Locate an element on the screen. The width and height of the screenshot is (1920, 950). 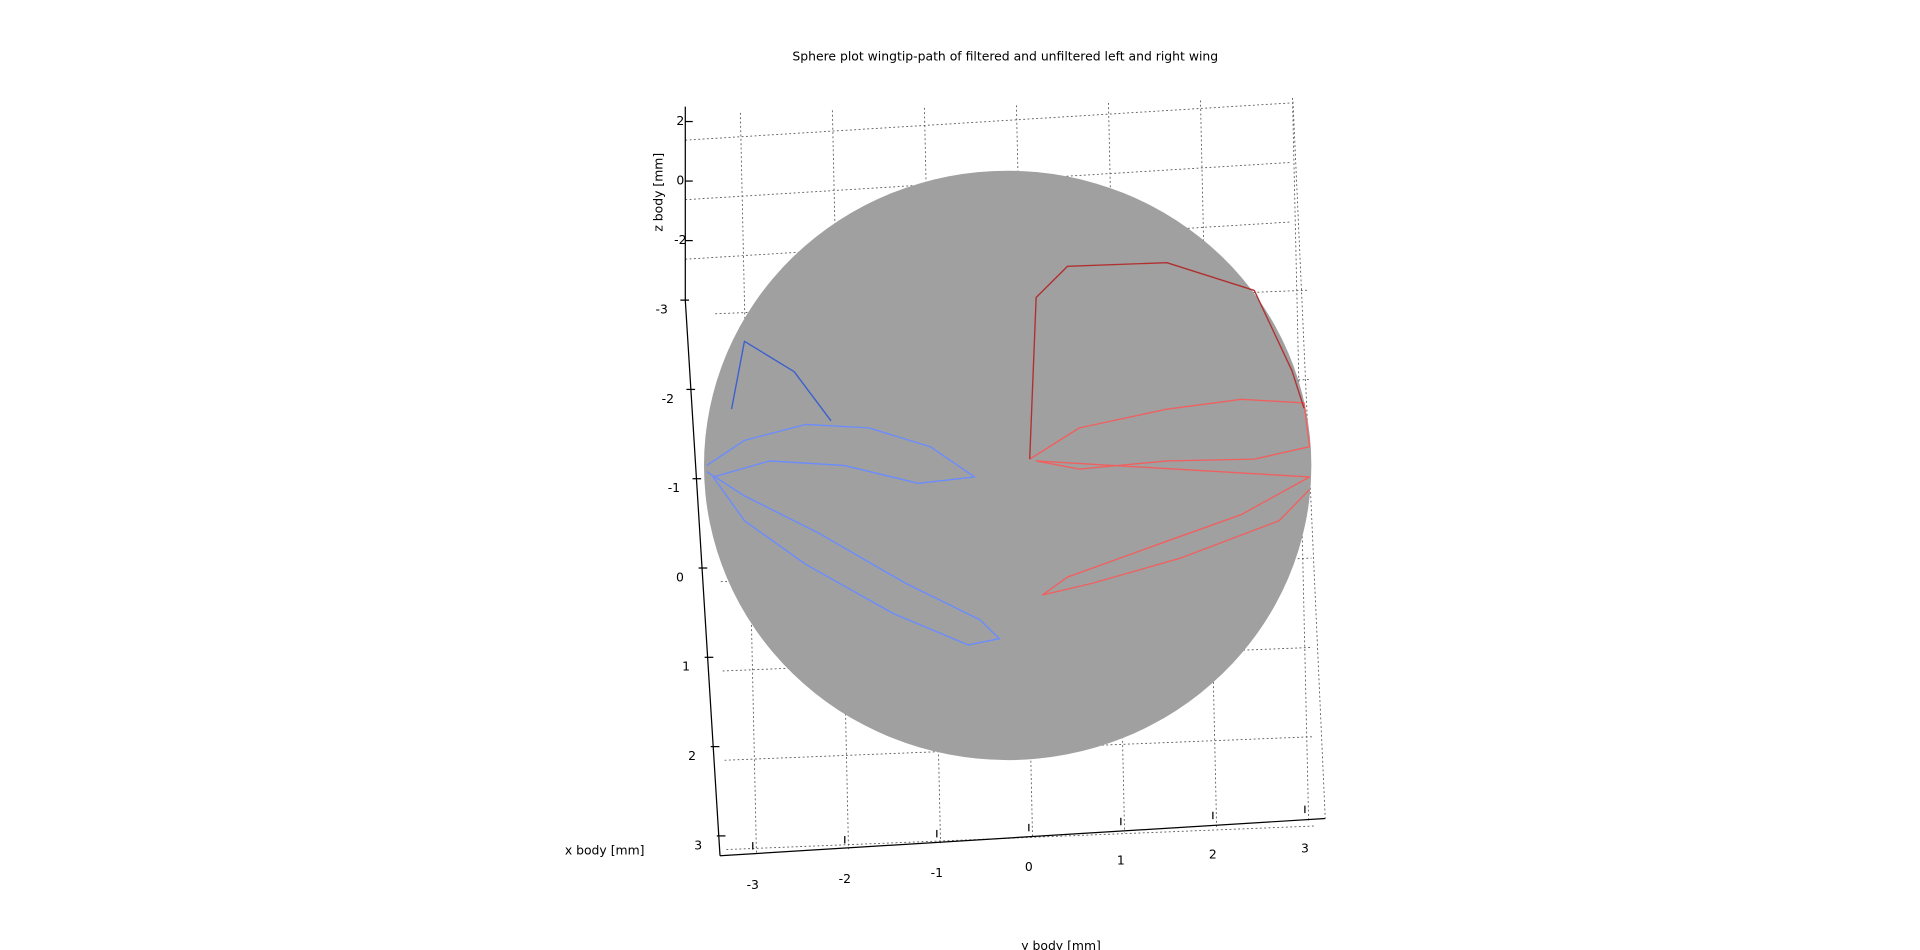
y-tick-label: 3 is located at coordinates (1305, 848).